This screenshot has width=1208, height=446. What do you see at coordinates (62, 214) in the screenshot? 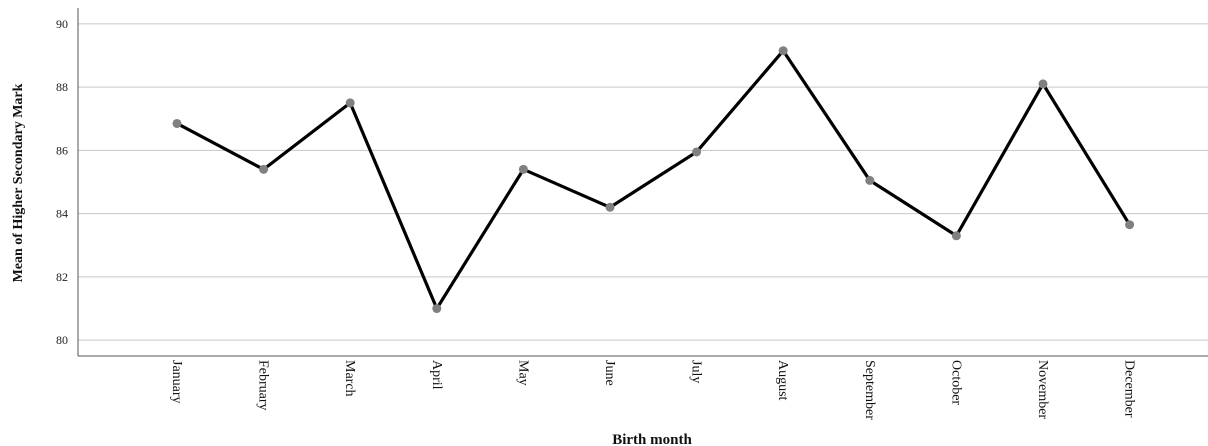
I see `y-tick-label: 84` at bounding box center [62, 214].